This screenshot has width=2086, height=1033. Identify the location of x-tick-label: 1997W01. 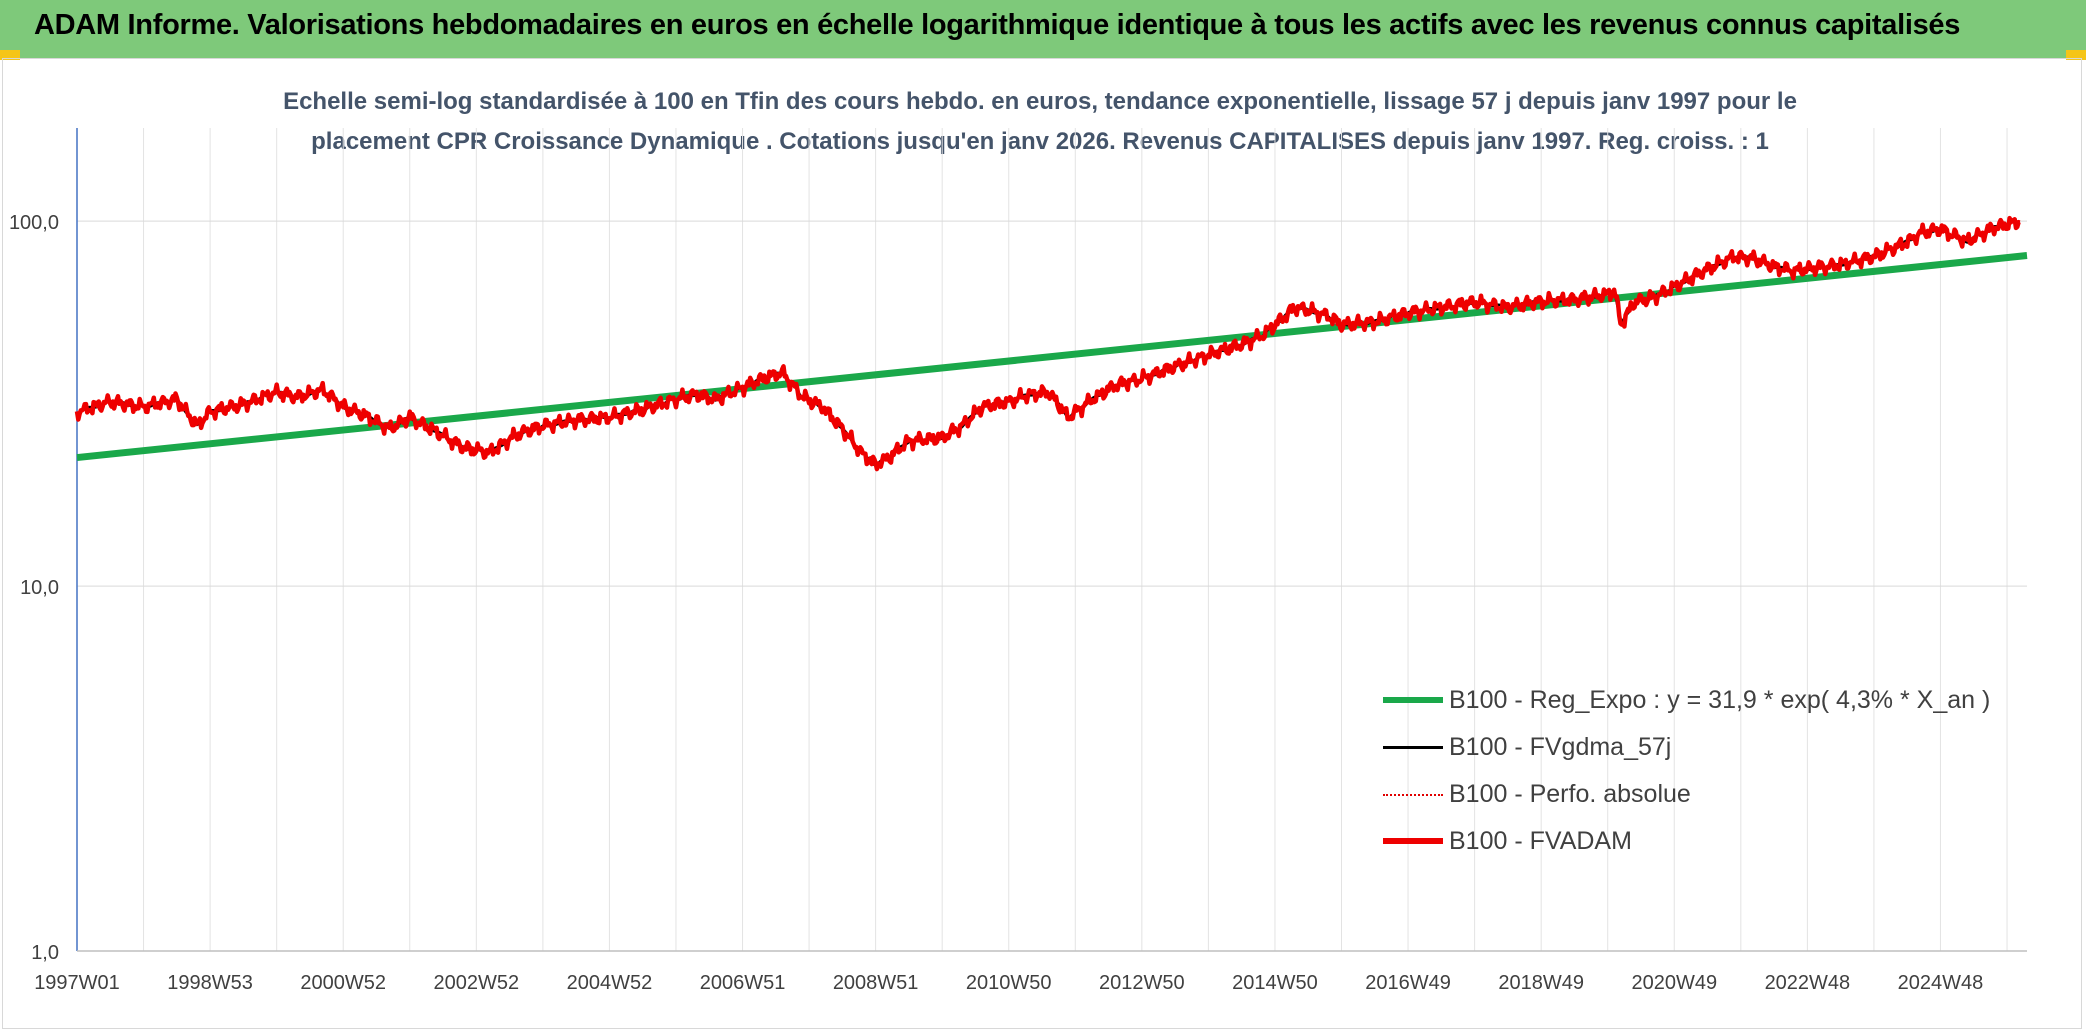
(77, 983).